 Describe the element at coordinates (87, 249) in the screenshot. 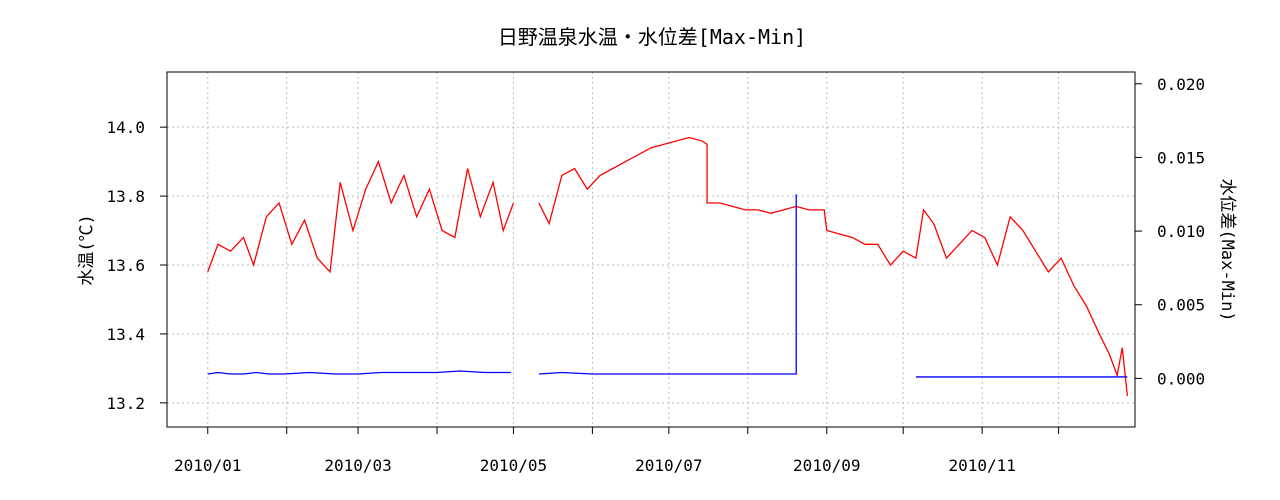

I see `y-axis-left-label: 水温(℃)` at that location.